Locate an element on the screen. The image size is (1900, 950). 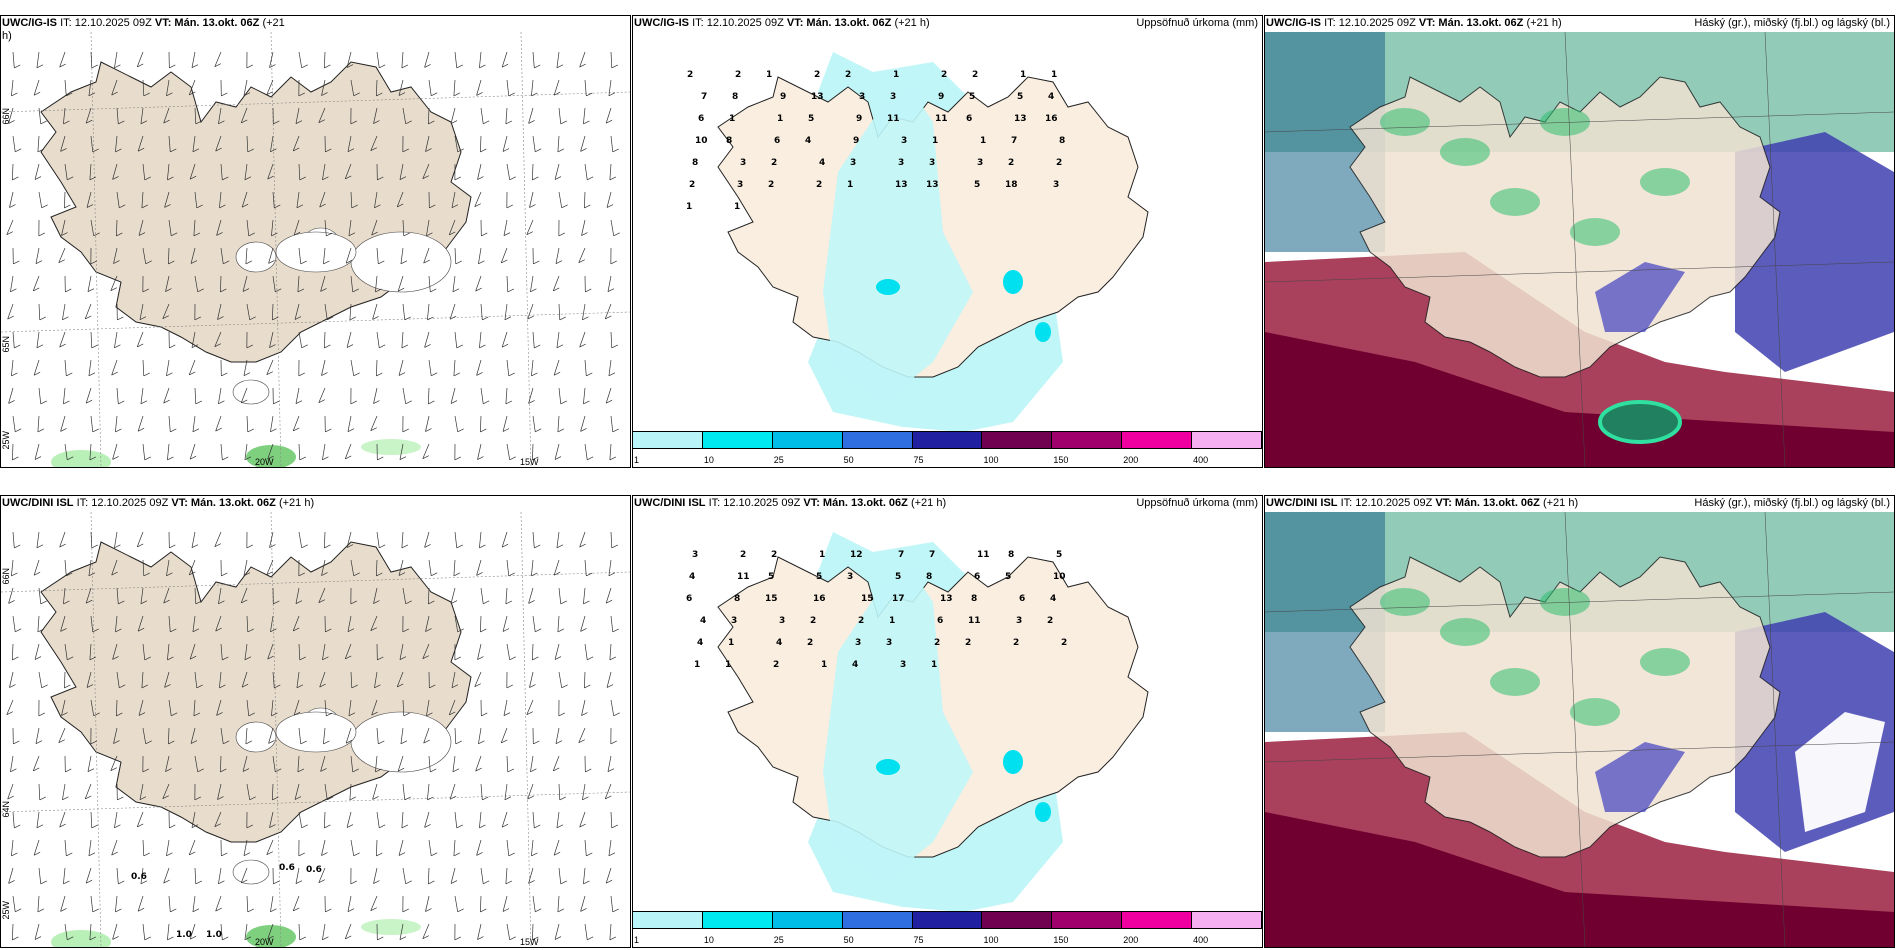
lon-label-15w: 15W is located at coordinates (529, 462).